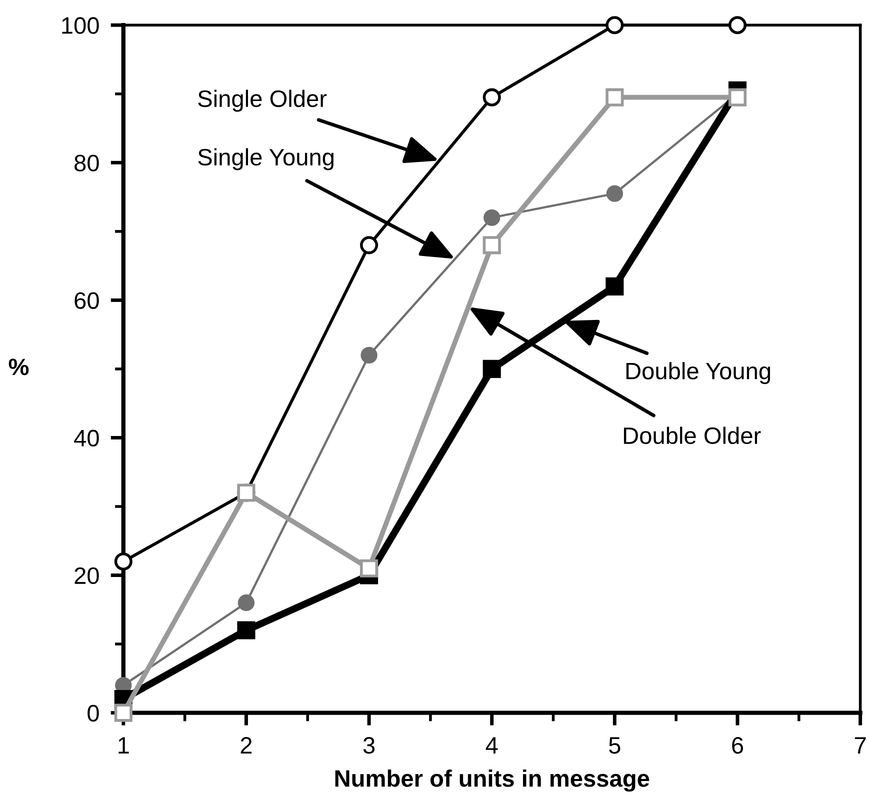  What do you see at coordinates (80, 25) in the screenshot?
I see `y-tick-label: 100` at bounding box center [80, 25].